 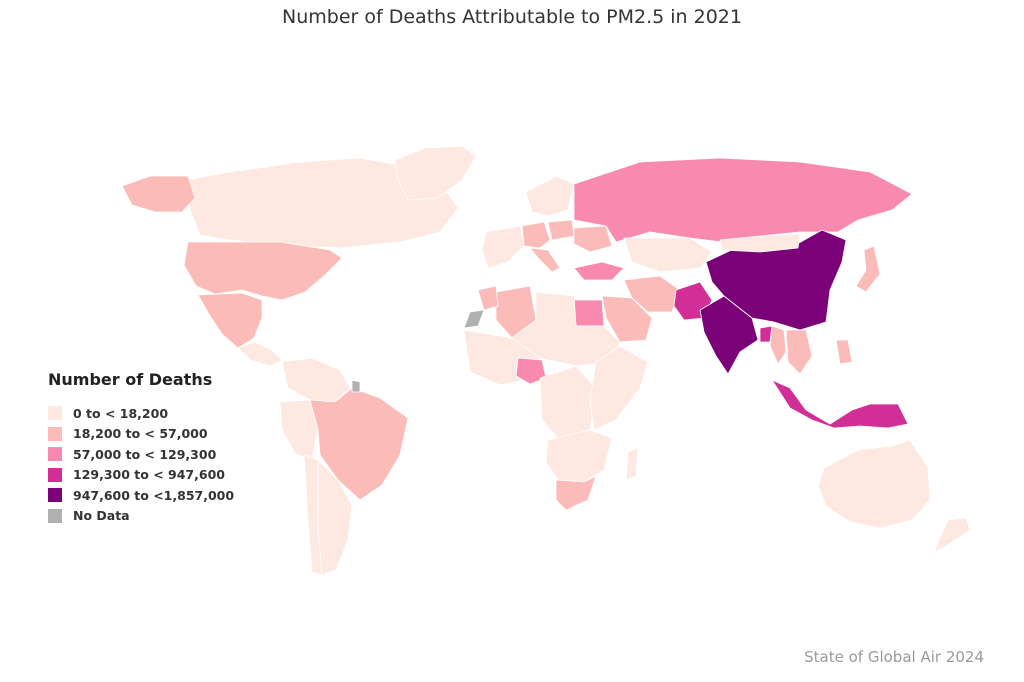 What do you see at coordinates (576, 493) in the screenshot?
I see `region-south-africa` at bounding box center [576, 493].